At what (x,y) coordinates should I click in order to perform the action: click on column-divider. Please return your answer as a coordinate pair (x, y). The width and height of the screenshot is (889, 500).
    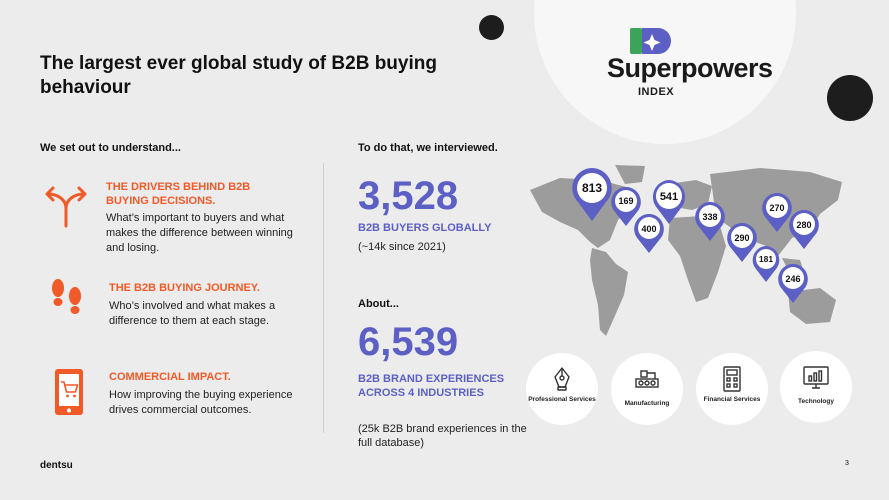
    Looking at the image, I should click on (323, 298).